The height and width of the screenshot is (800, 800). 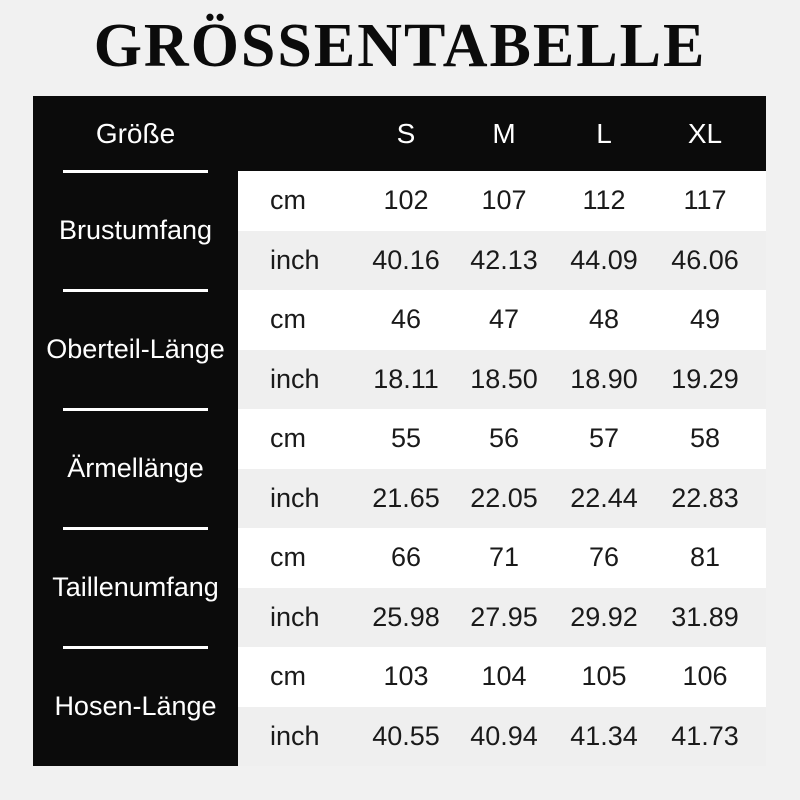 I want to click on value-cell: 22.05, so click(x=504, y=497).